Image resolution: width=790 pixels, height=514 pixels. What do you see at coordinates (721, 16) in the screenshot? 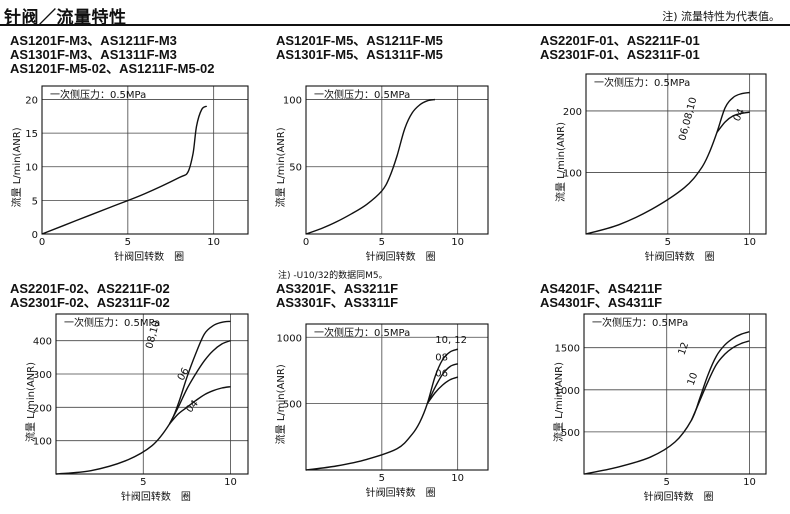
I see `header-note: 注) 流量特性为代表值。` at bounding box center [721, 16].